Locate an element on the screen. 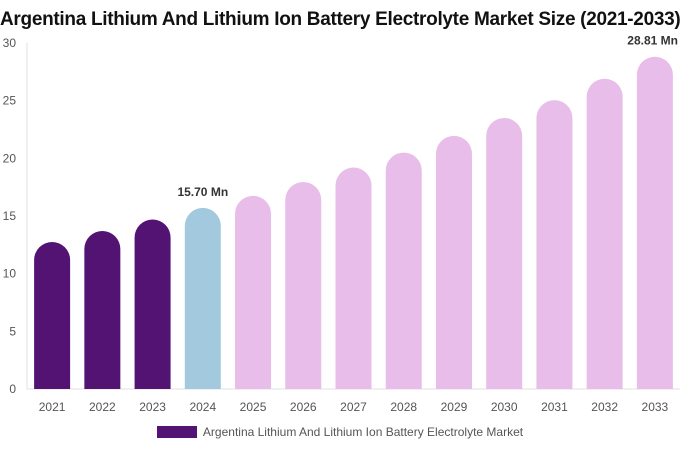  bar-2023 is located at coordinates (152, 304).